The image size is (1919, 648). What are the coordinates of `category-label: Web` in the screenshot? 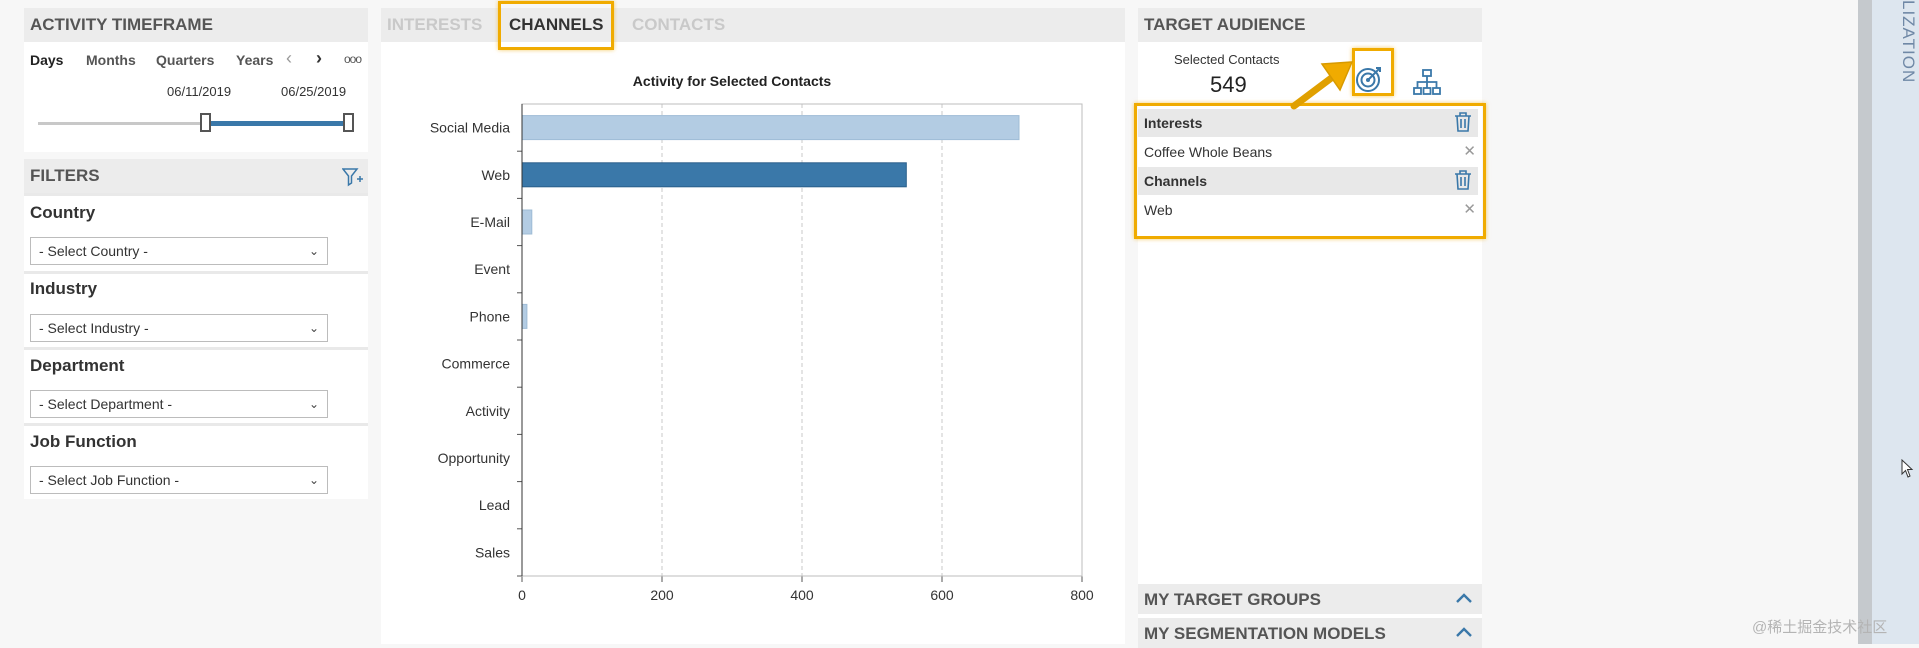 It's located at (495, 175).